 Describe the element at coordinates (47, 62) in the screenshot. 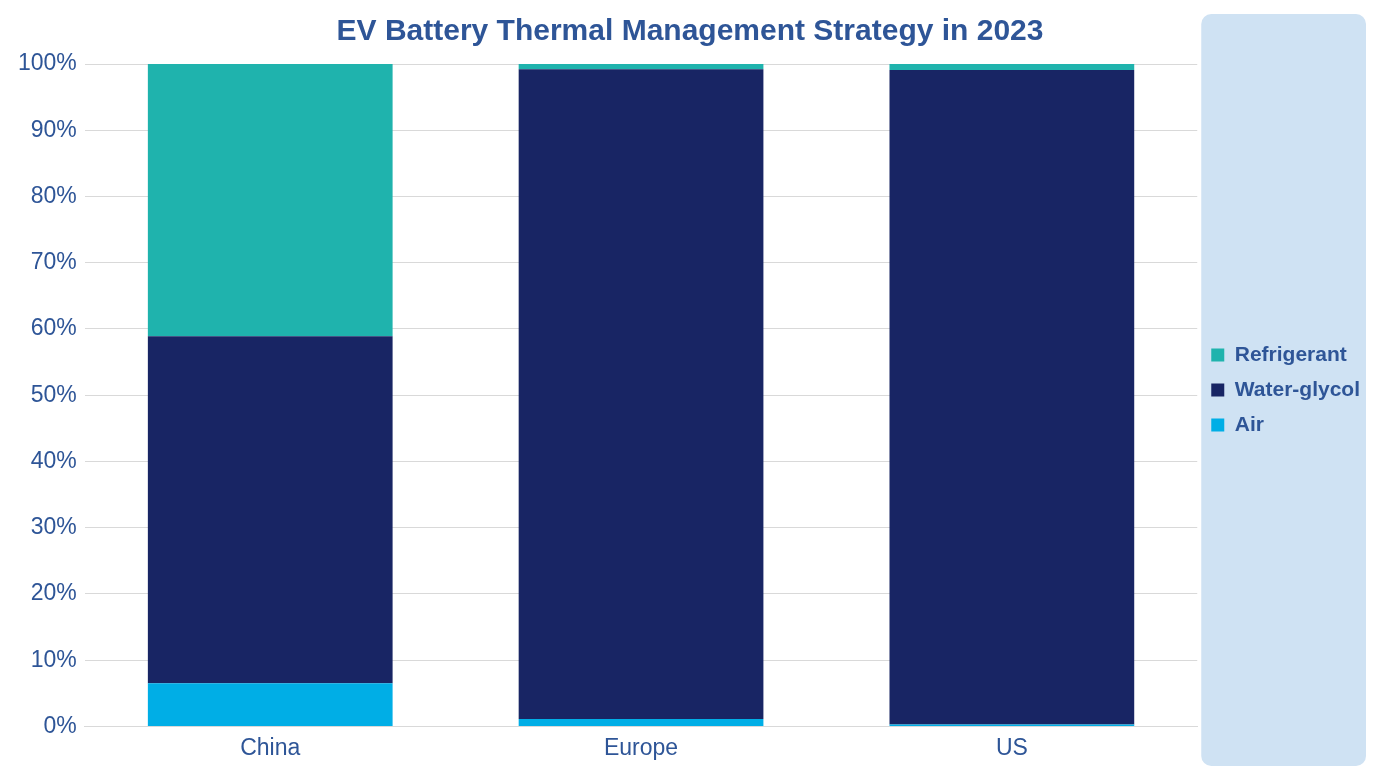

I see `y-tick-label: 100%` at that location.